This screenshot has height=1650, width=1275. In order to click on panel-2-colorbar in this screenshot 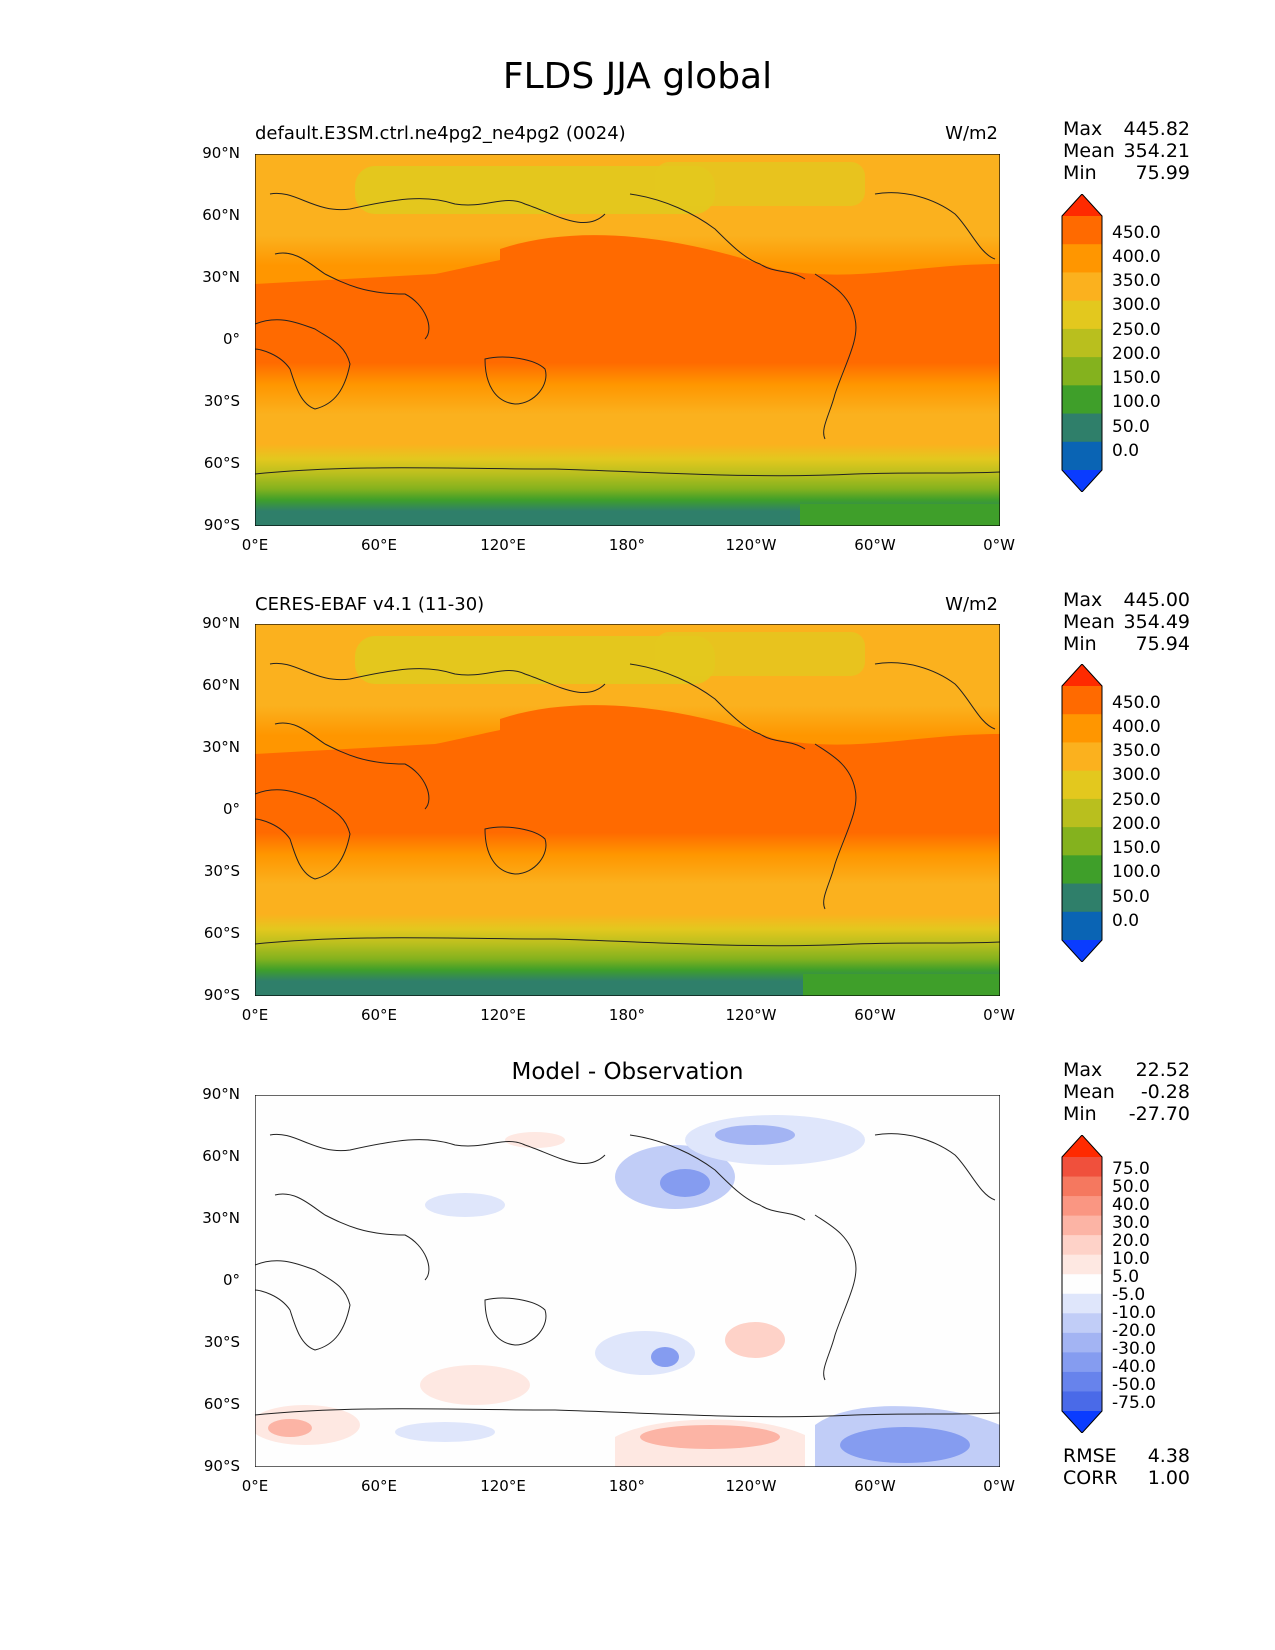, I will do `click(1082, 813)`.